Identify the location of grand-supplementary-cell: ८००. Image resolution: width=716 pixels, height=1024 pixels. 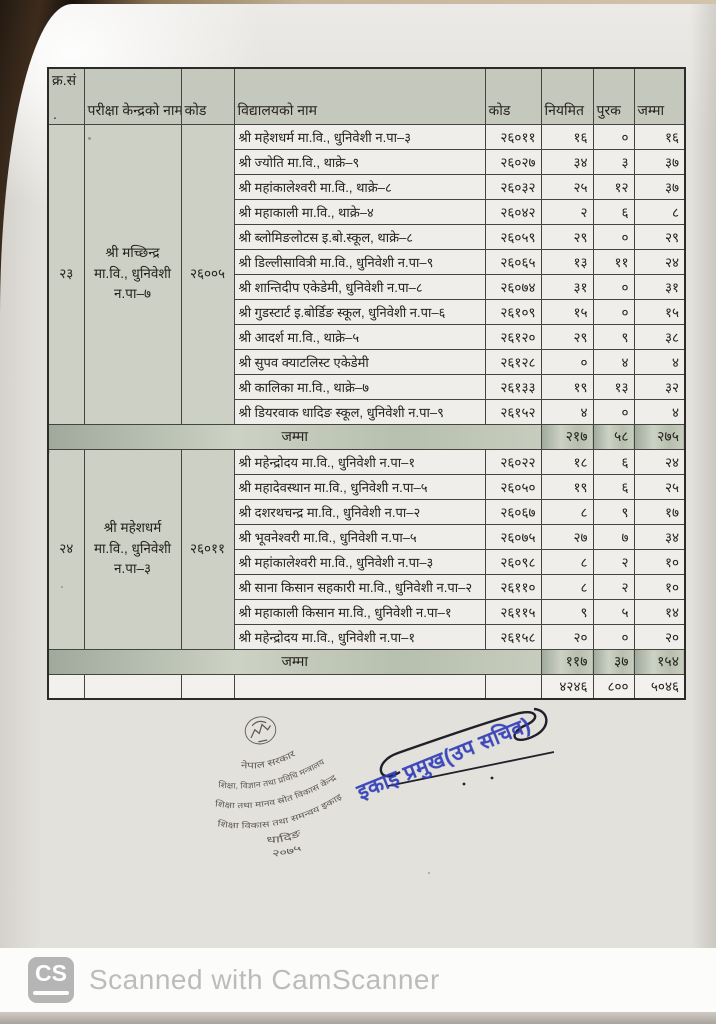
(613, 686).